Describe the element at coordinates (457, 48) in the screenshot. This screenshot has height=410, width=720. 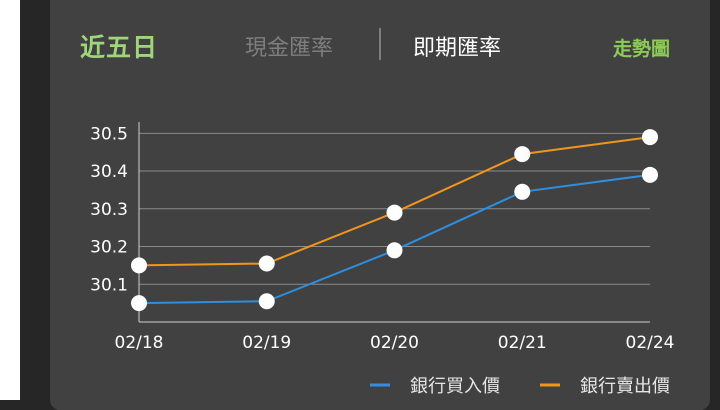
I see `tab-spot-rate: 即期匯率` at that location.